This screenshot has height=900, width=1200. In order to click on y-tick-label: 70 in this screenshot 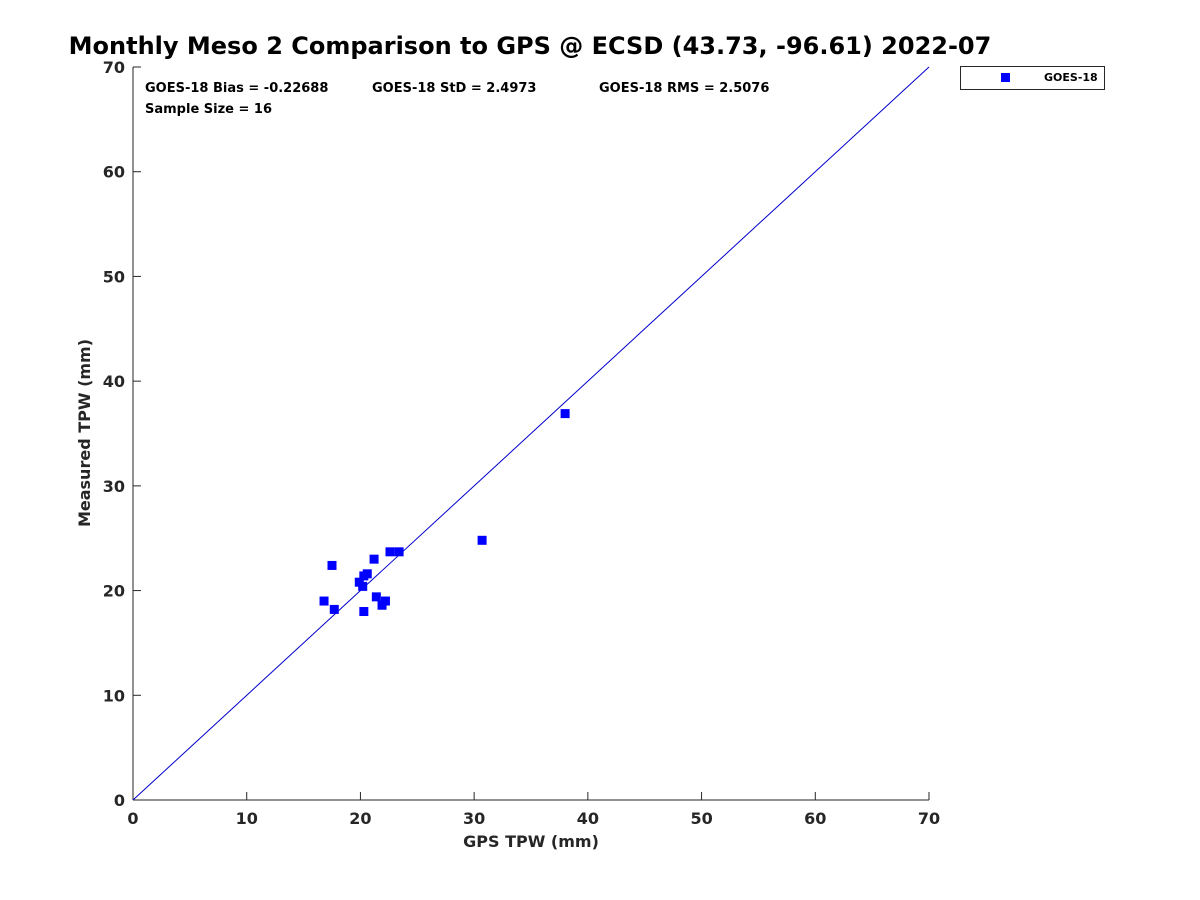, I will do `click(114, 67)`.